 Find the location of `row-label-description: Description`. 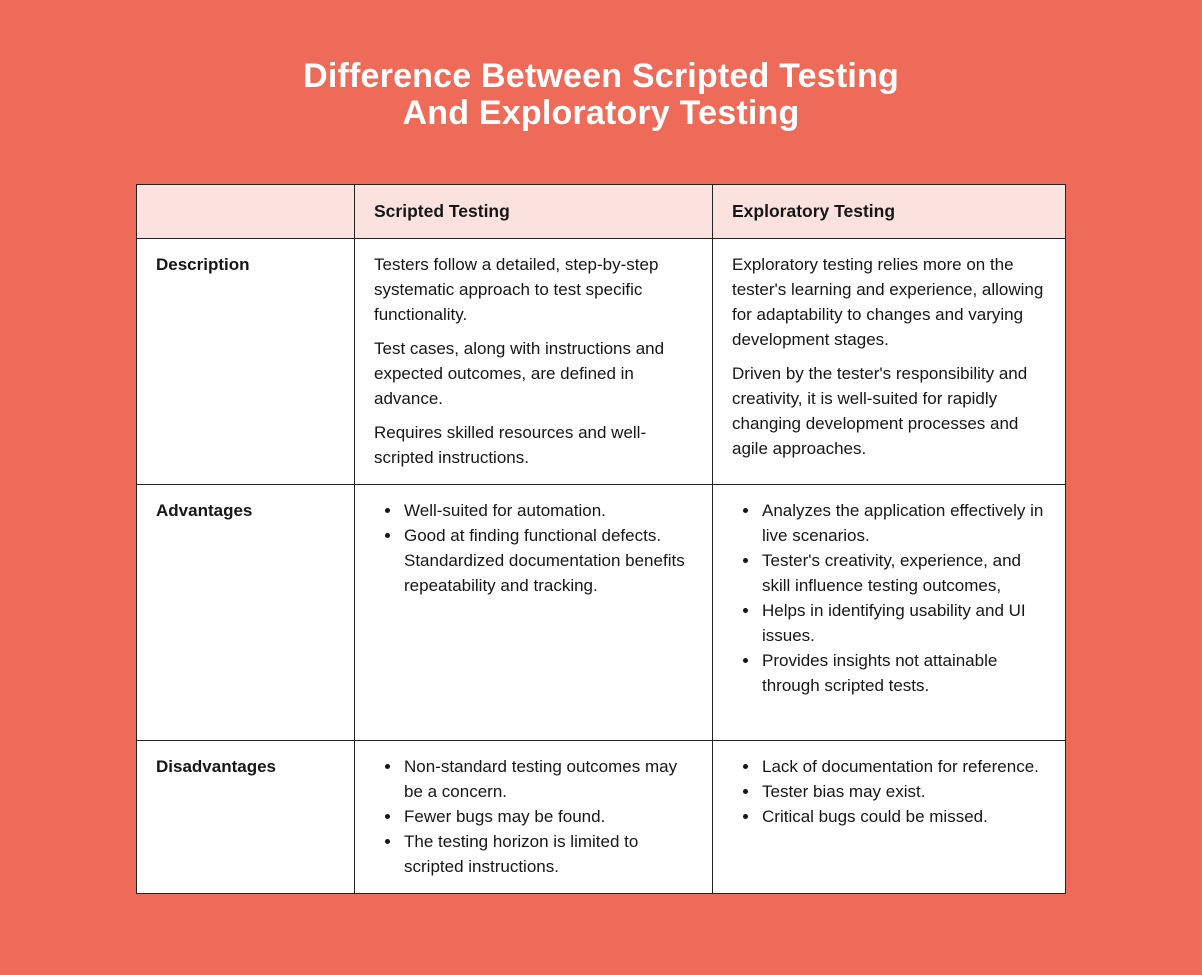

row-label-description: Description is located at coordinates (245, 361).